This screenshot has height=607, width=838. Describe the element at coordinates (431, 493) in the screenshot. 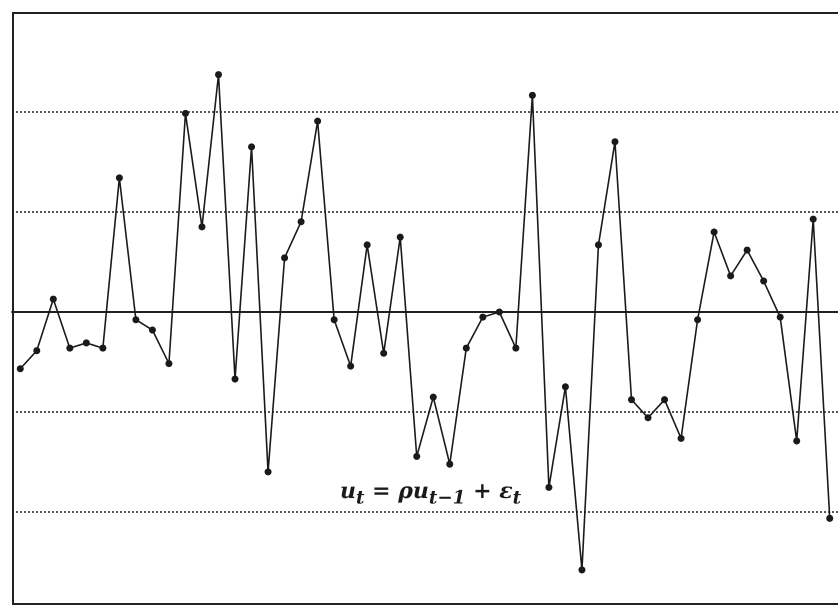

I see `annotation: u$_{t}$ = ρu$_{t−1}$ + ε$_{t}$` at that location.